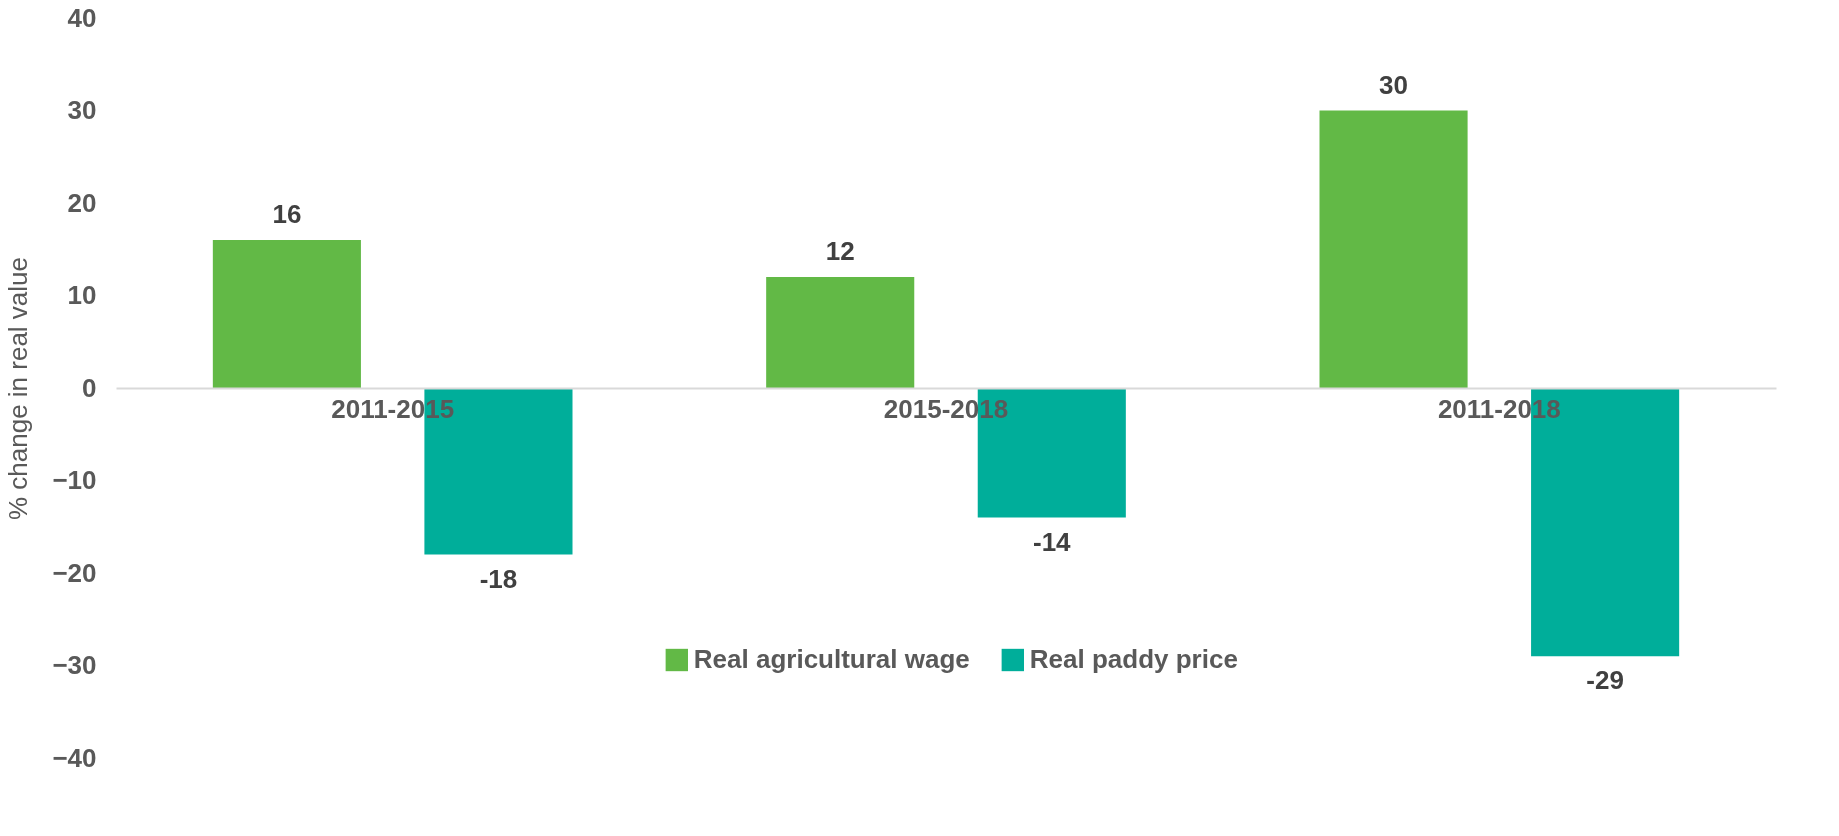  Describe the element at coordinates (1605, 680) in the screenshot. I see `data-label: -29` at that location.